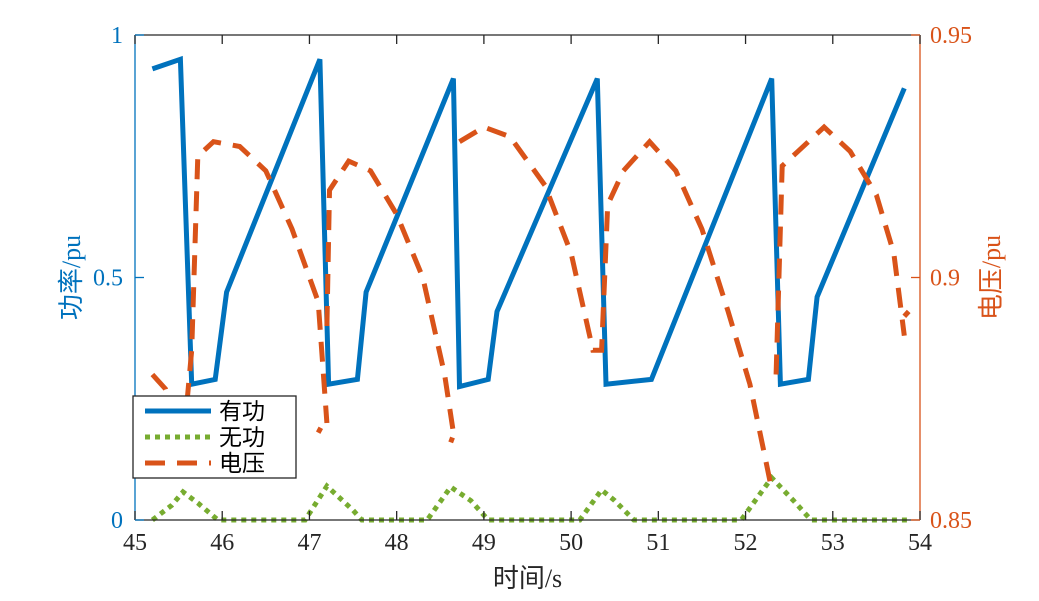  What do you see at coordinates (214, 437) in the screenshot?
I see `legend: 有功 无功 电压` at bounding box center [214, 437].